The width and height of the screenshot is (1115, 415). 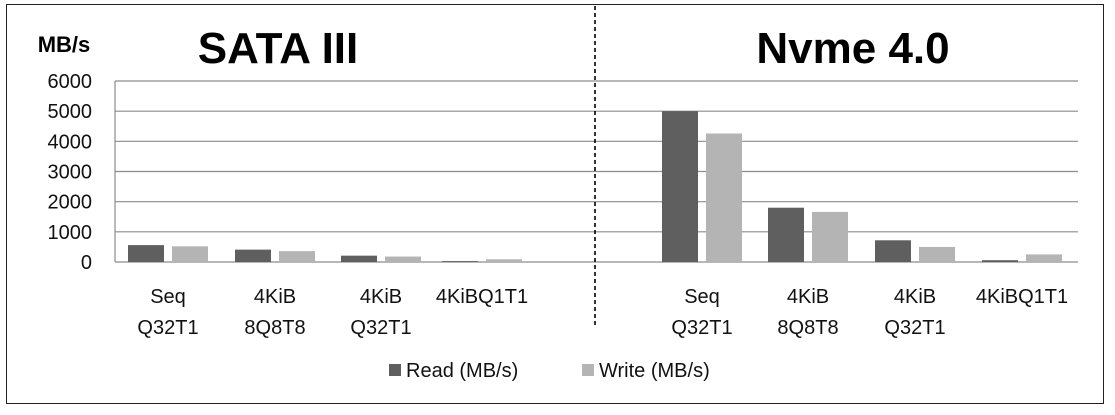 I want to click on legend-label-read: Read (MB/s), so click(x=462, y=371).